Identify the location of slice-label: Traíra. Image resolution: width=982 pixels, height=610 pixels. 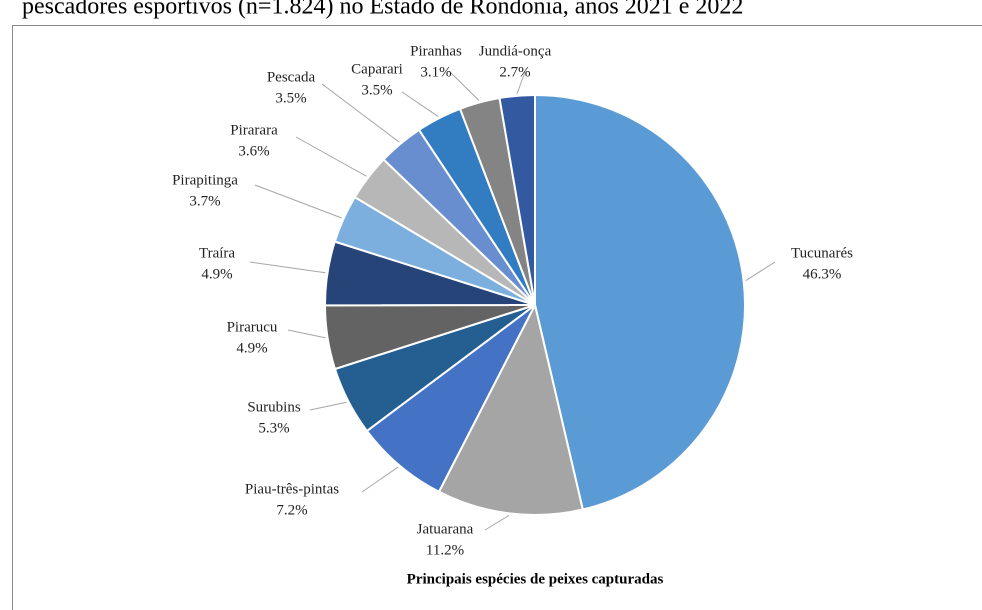
(217, 253).